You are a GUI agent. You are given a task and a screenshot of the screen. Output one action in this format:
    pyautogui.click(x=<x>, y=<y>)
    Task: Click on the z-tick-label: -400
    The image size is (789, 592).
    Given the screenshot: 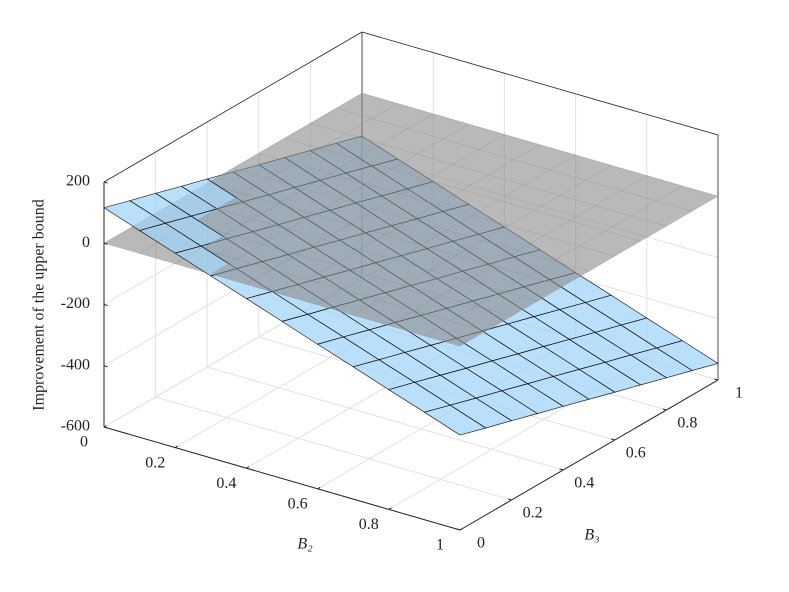 What is the action you would take?
    pyautogui.click(x=75, y=364)
    